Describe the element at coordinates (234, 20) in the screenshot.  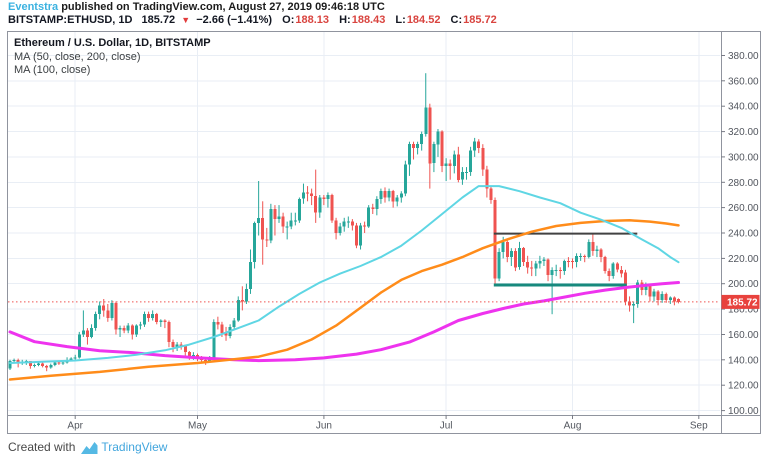
I see `price-change: −2.66 (−1.41%)` at that location.